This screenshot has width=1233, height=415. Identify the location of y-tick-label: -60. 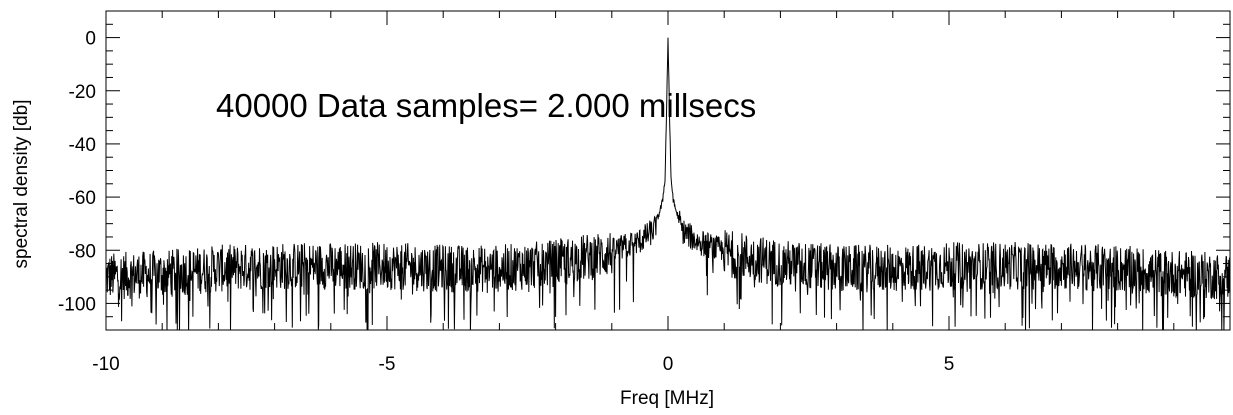
(82, 198).